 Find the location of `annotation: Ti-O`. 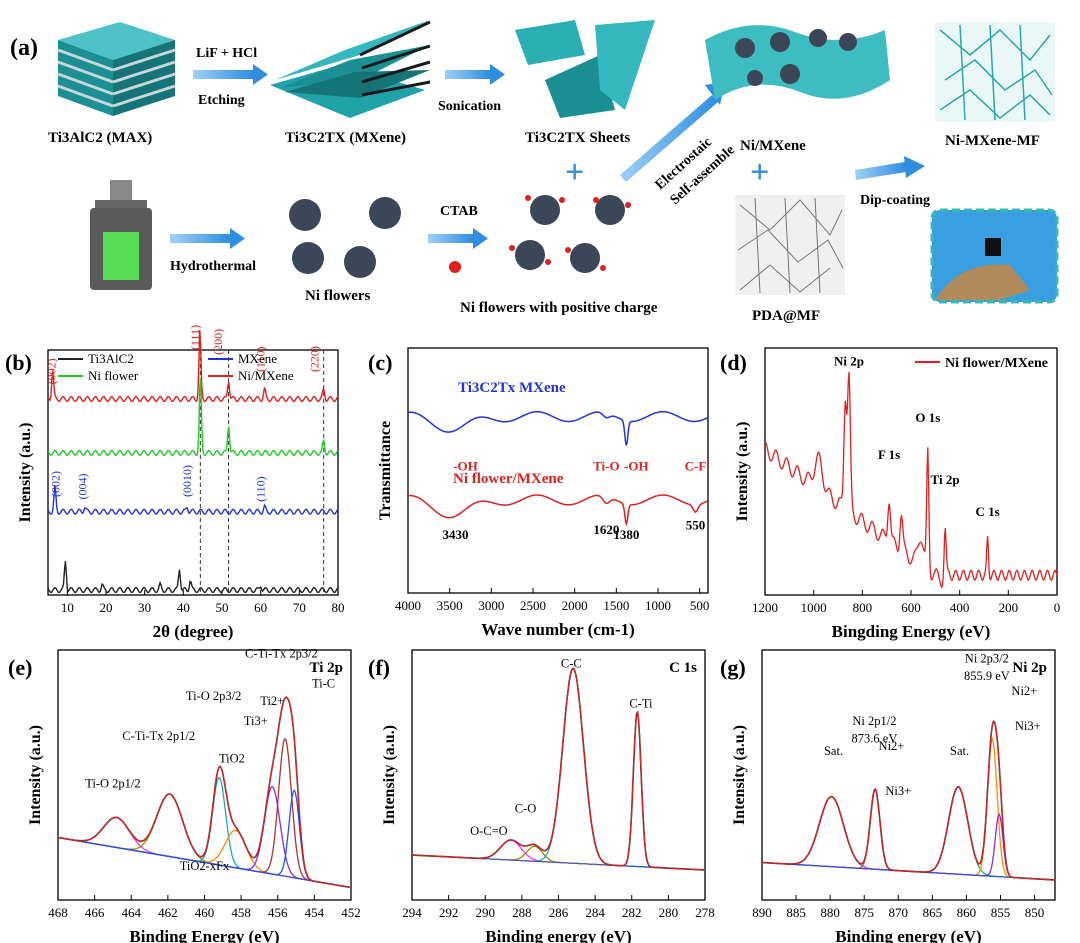

annotation: Ti-O is located at coordinates (606, 466).